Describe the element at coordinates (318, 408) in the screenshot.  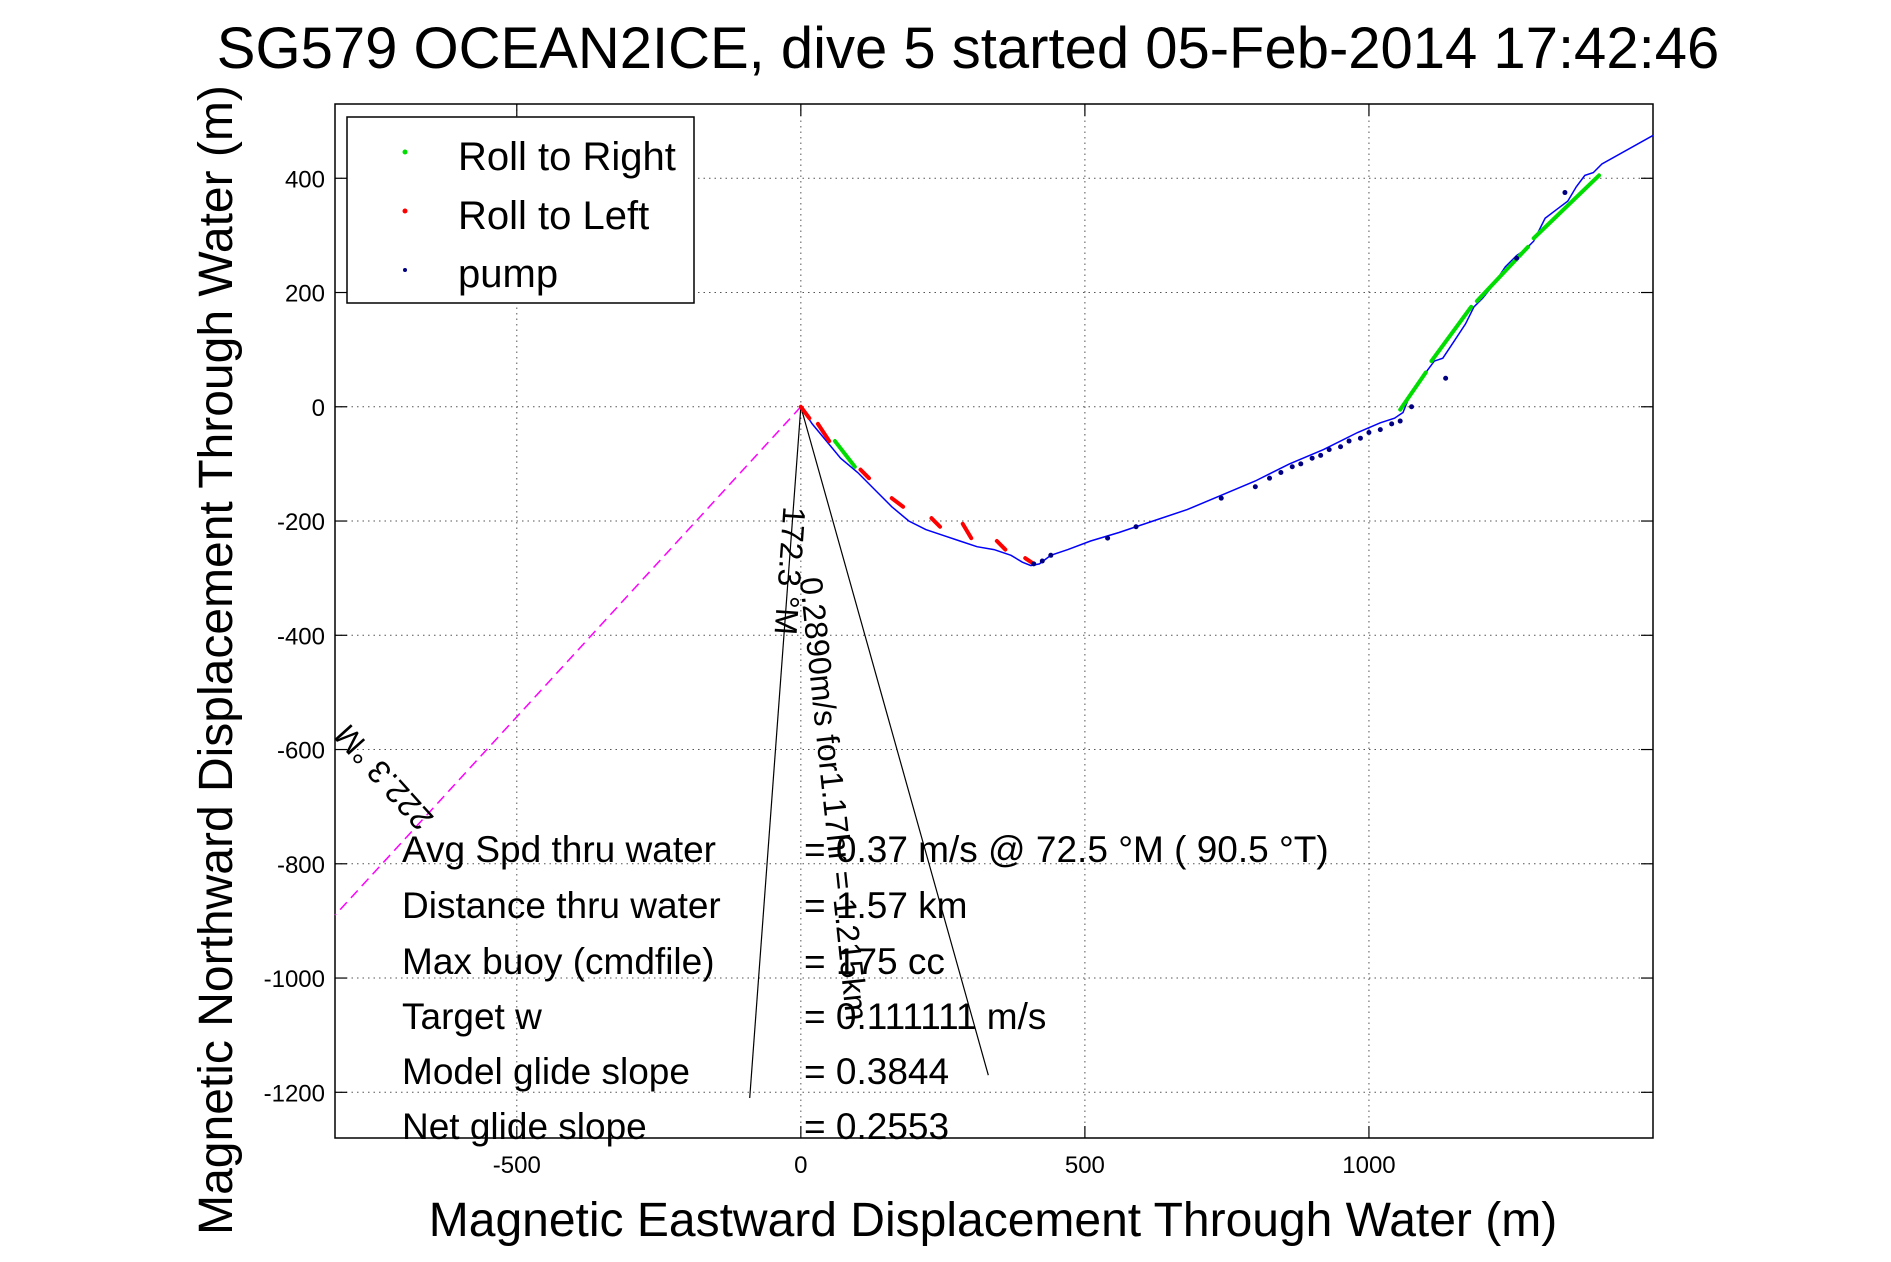
I see `y-tick-label: 0` at that location.